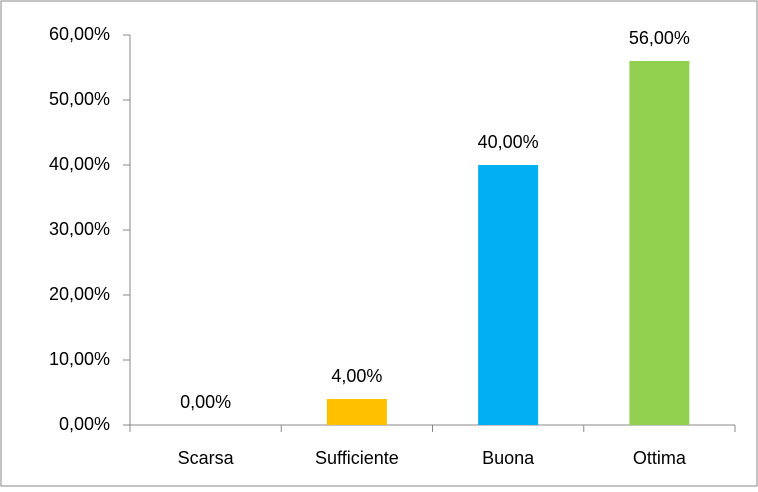 The width and height of the screenshot is (758, 492). I want to click on x-tick-label: Ottima, so click(660, 458).